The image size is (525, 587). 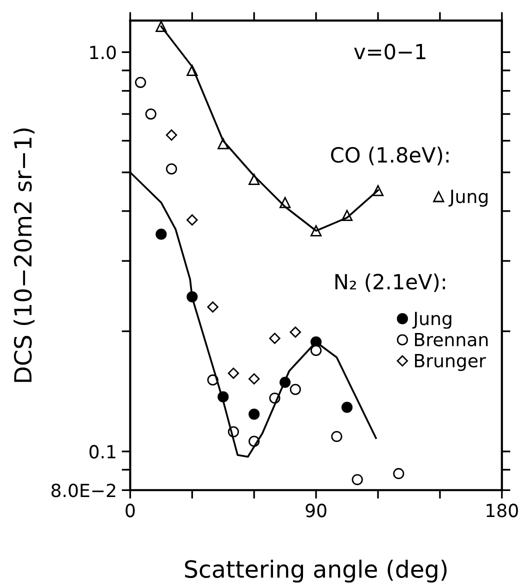 I want to click on y-tick-label: 0.1, so click(x=102, y=451).